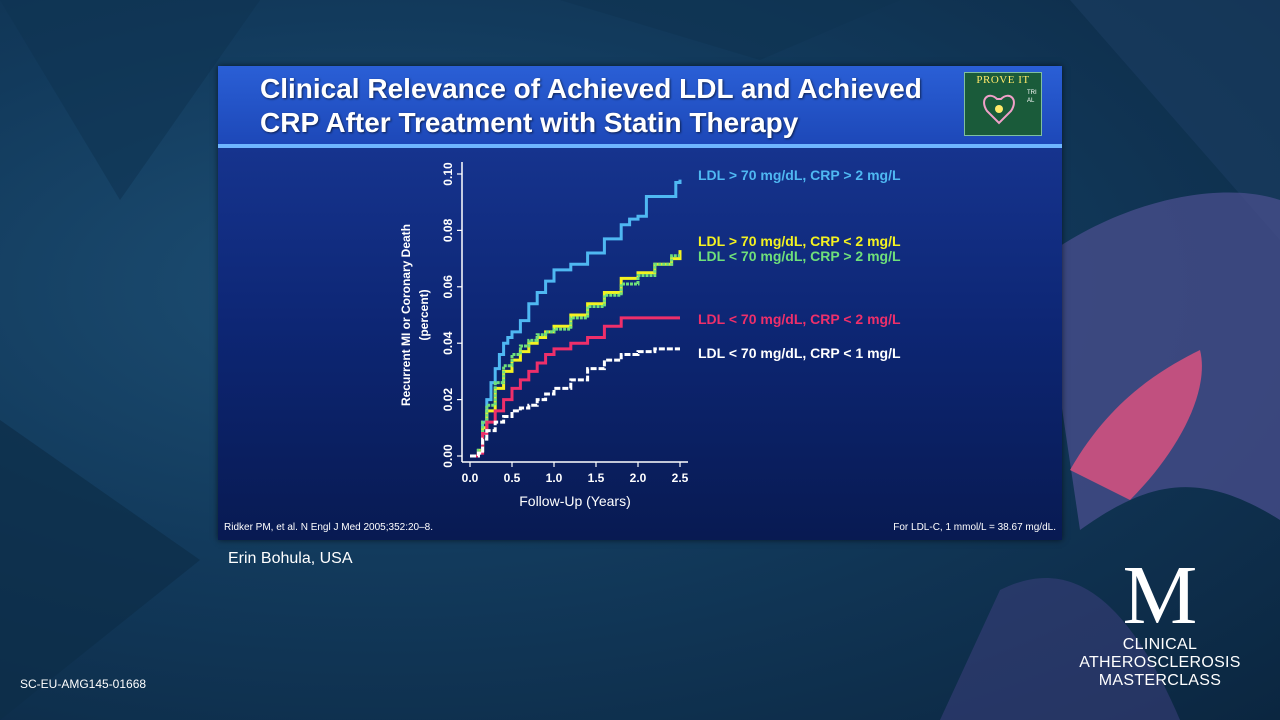  Describe the element at coordinates (554, 478) in the screenshot. I see `x-tick-label: 1.0` at that location.